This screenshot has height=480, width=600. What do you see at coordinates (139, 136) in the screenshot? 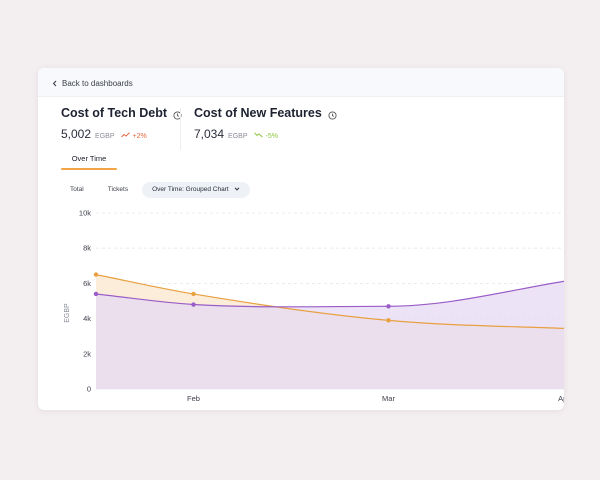
I see `trend-label-tech-debt: +2%` at bounding box center [139, 136].